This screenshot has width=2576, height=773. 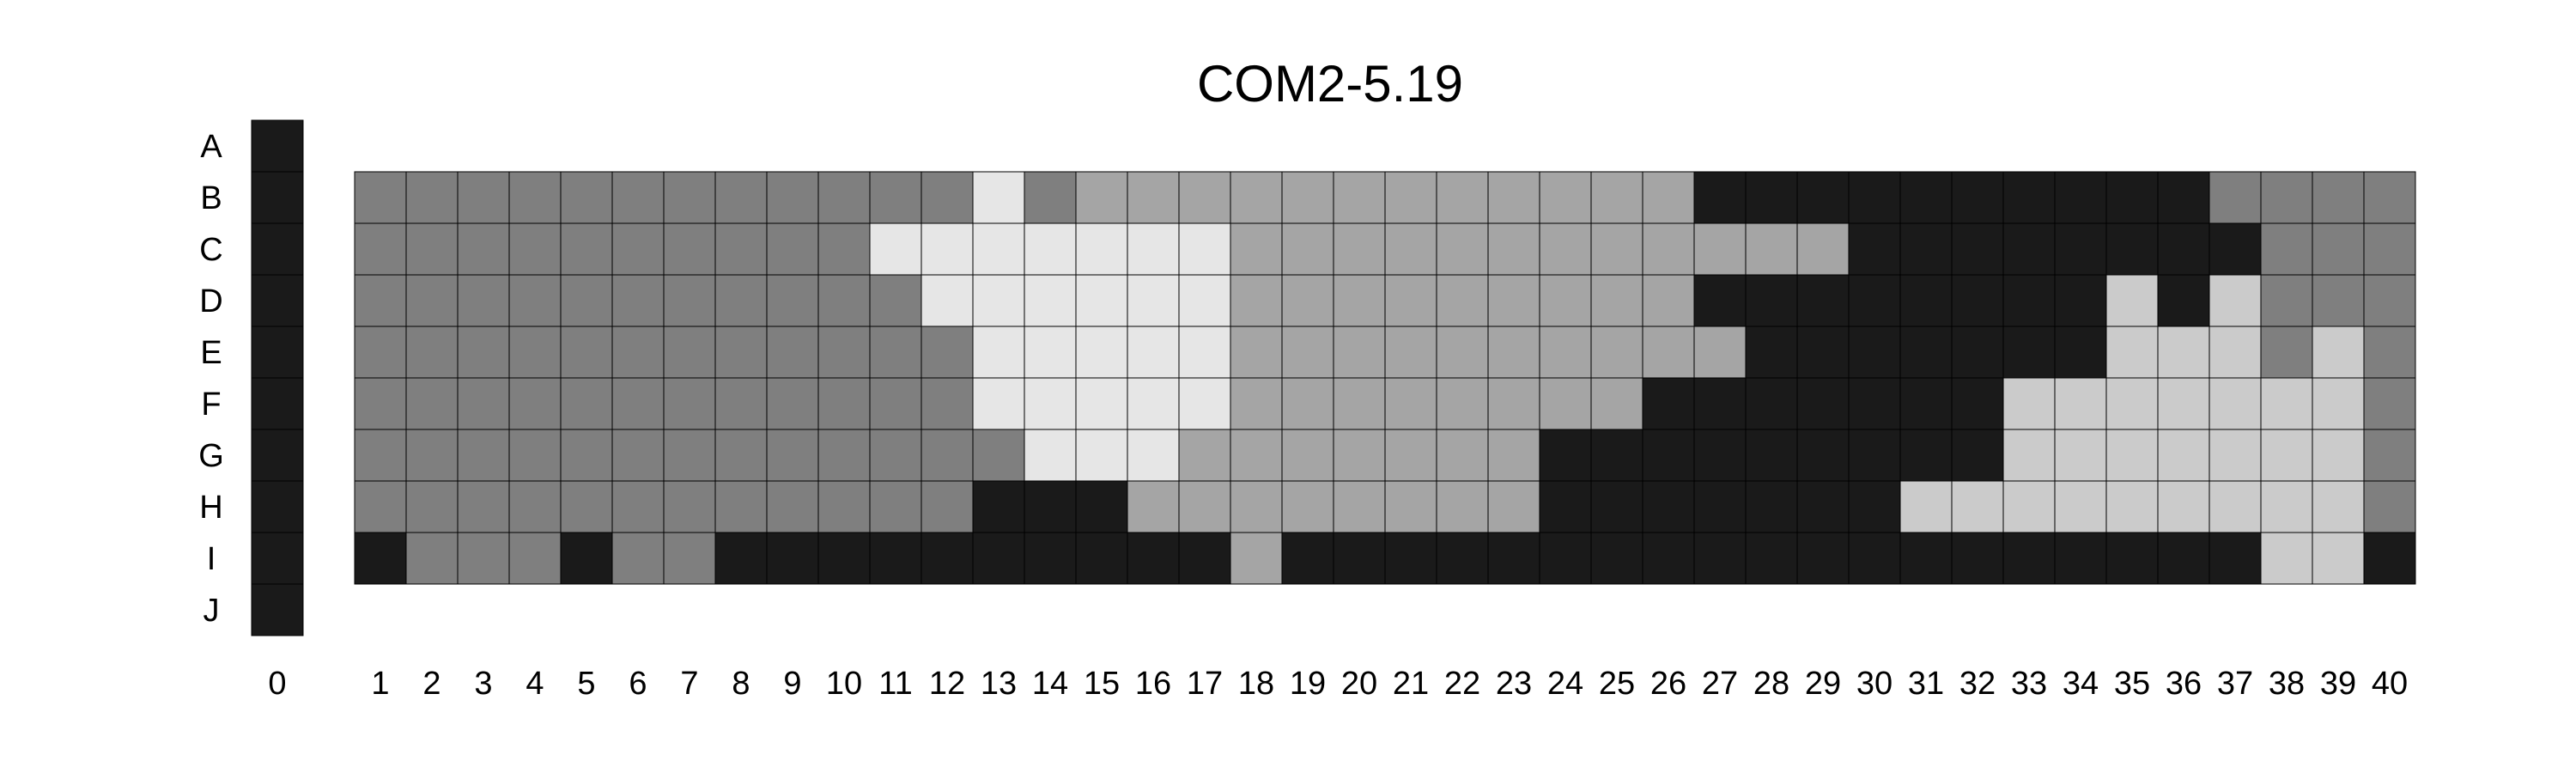 What do you see at coordinates (1720, 249) in the screenshot?
I see `cell-27-c` at bounding box center [1720, 249].